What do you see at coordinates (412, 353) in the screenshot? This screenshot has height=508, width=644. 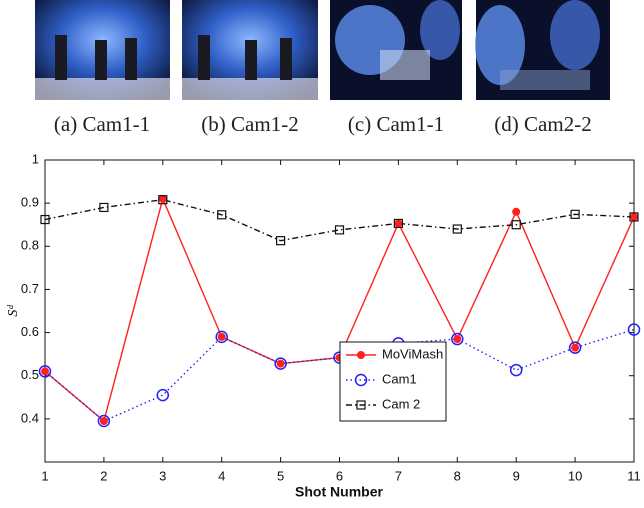 I see `legend-label: MoViMash` at bounding box center [412, 353].